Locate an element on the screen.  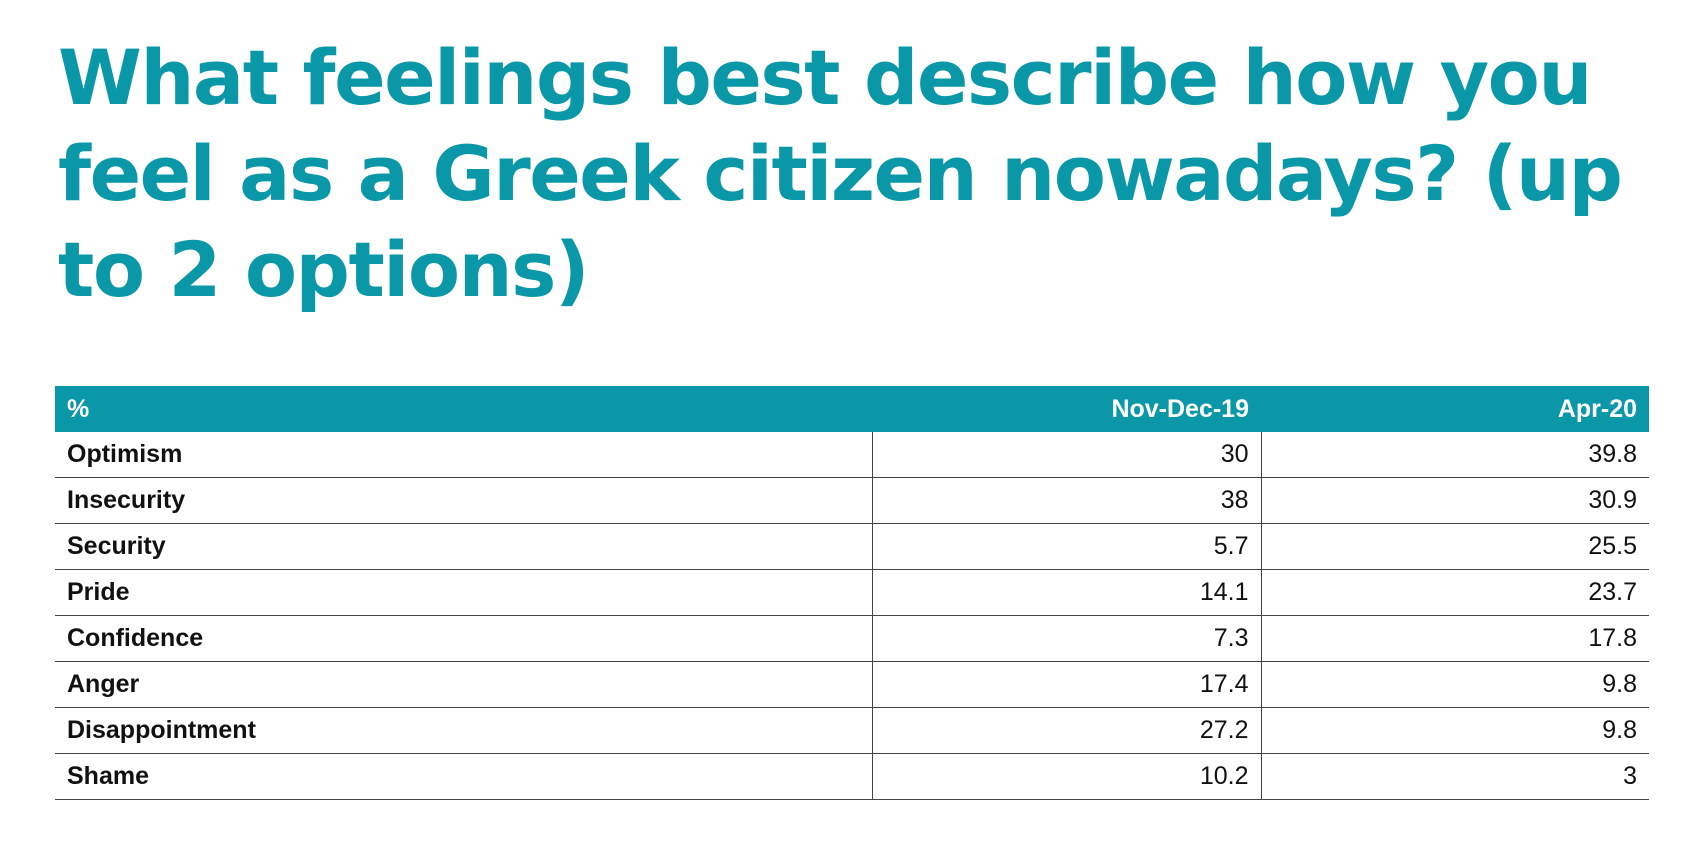
table-row: Pride 14.1 23.7 is located at coordinates (852, 592).